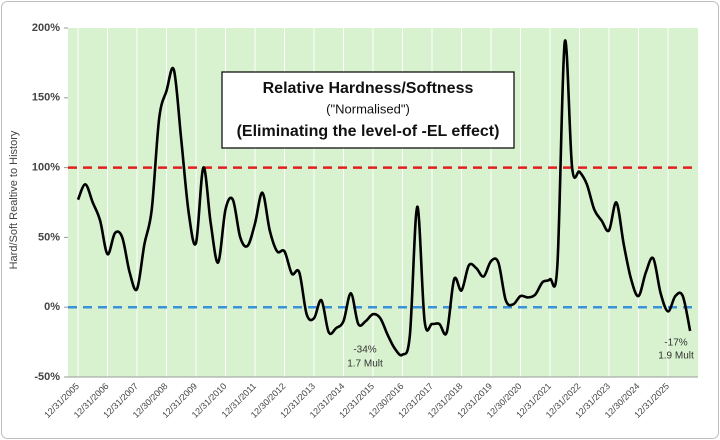 Image resolution: width=720 pixels, height=440 pixels. What do you see at coordinates (368, 88) in the screenshot?
I see `chart-title: Relative Hardness/Softness` at bounding box center [368, 88].